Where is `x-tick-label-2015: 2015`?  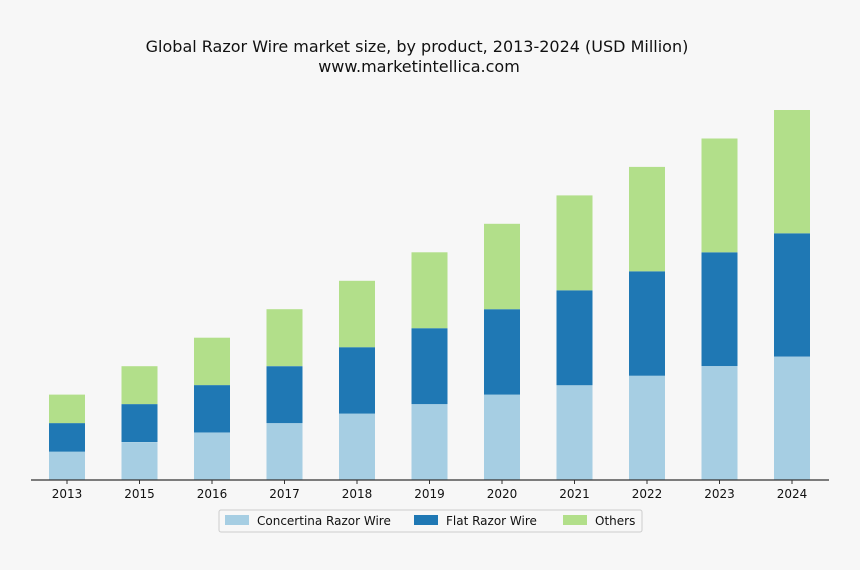 x-tick-label-2015: 2015 is located at coordinates (139, 494).